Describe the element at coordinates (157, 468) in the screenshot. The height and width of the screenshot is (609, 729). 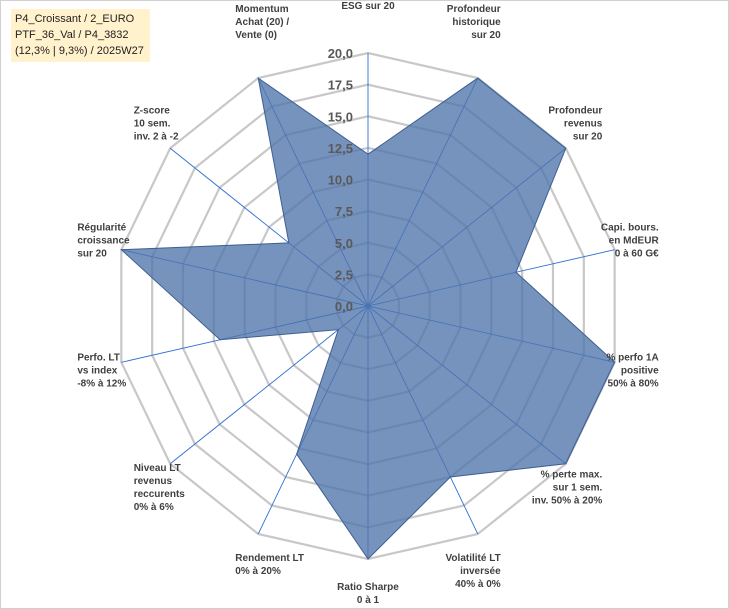
I see `axis-label-line: Niveau LT` at that location.